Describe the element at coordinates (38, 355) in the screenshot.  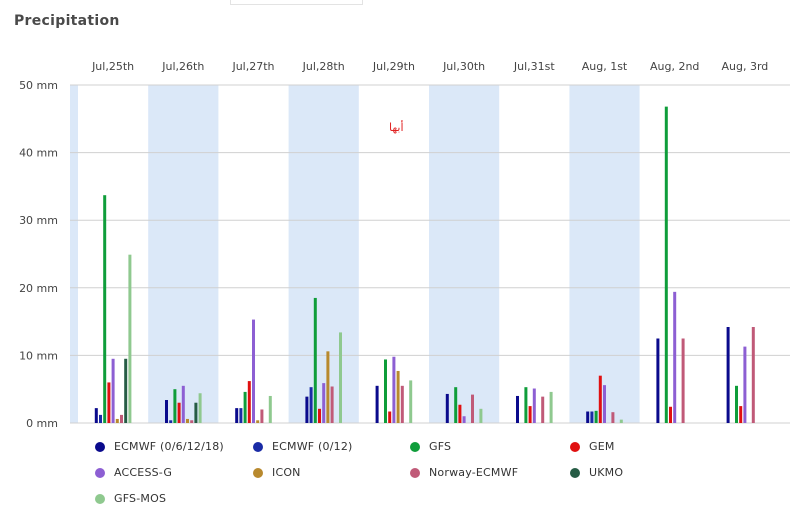
I see `y-tick-label: 10 mm` at that location.